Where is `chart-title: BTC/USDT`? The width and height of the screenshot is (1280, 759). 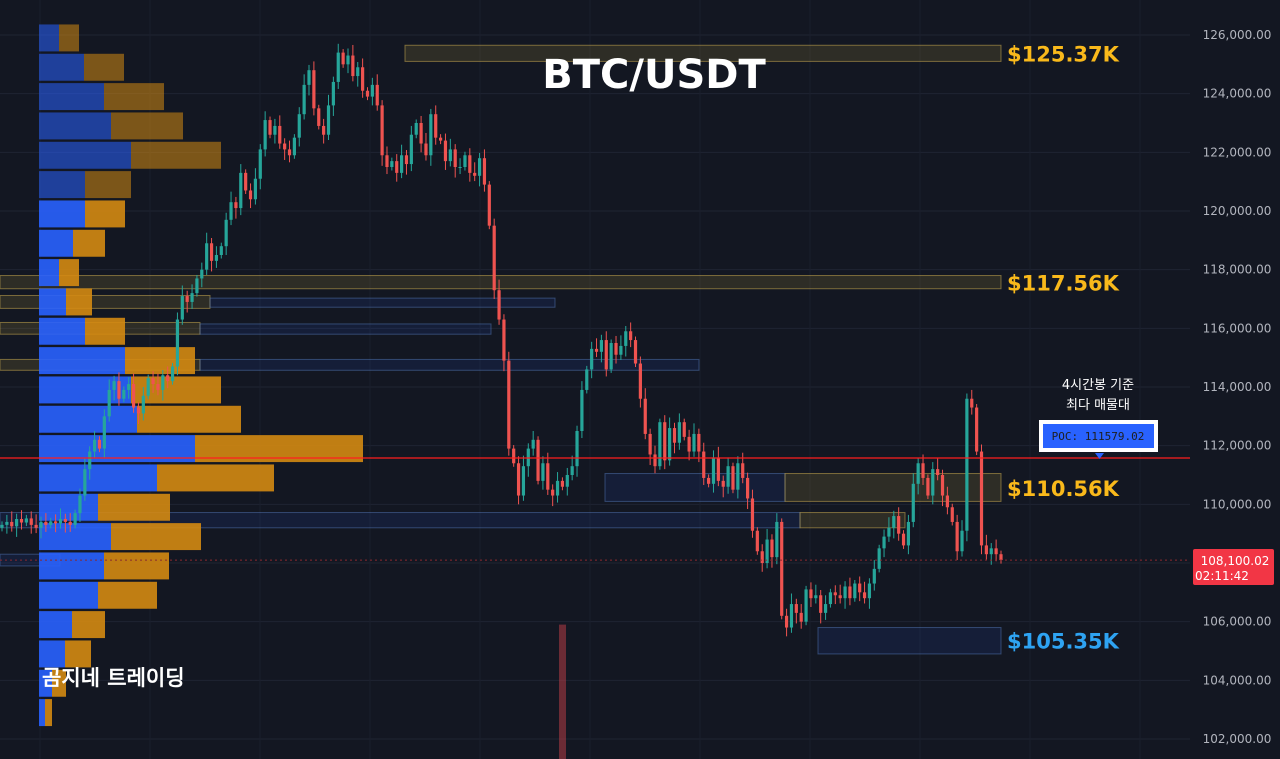 chart-title: BTC/USDT is located at coordinates (654, 75).